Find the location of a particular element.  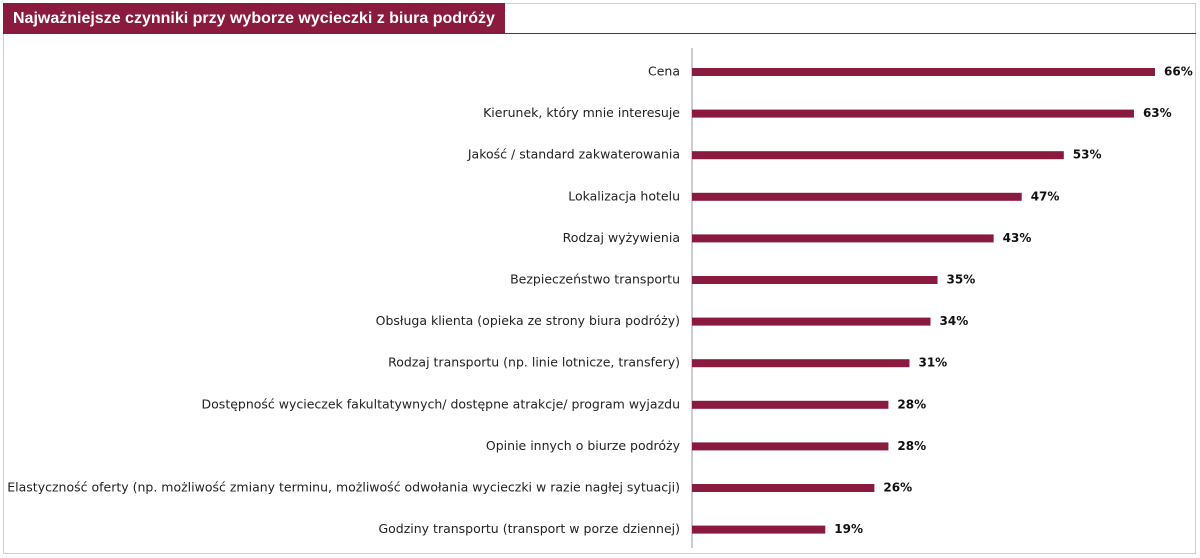

value-label: 66% is located at coordinates (1178, 72).